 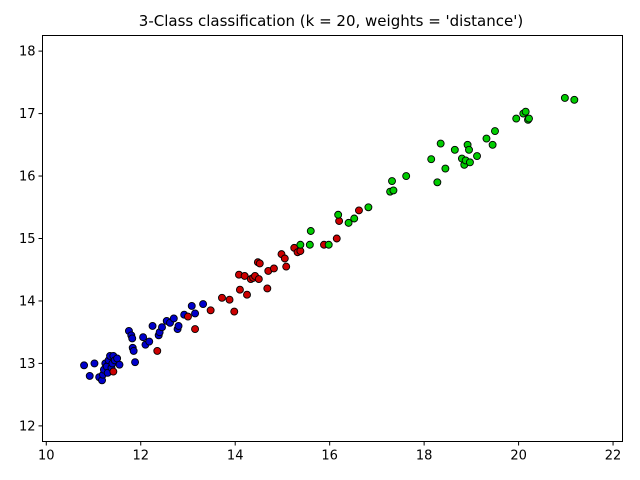 What do you see at coordinates (518, 456) in the screenshot?
I see `x-tick-label: 20` at bounding box center [518, 456].